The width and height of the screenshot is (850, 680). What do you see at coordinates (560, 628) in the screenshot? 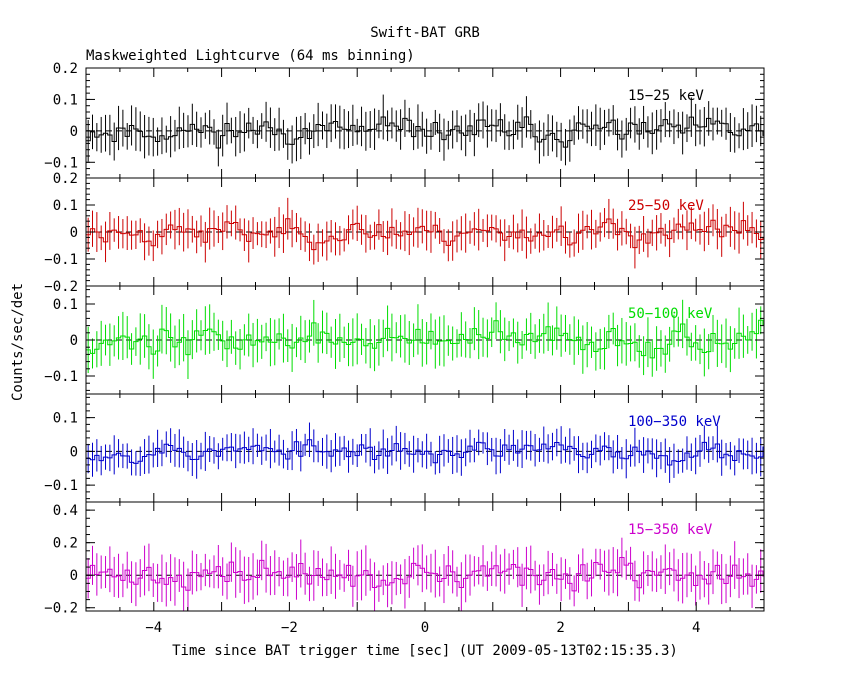
I see `x-tick-label: 2` at bounding box center [560, 628].